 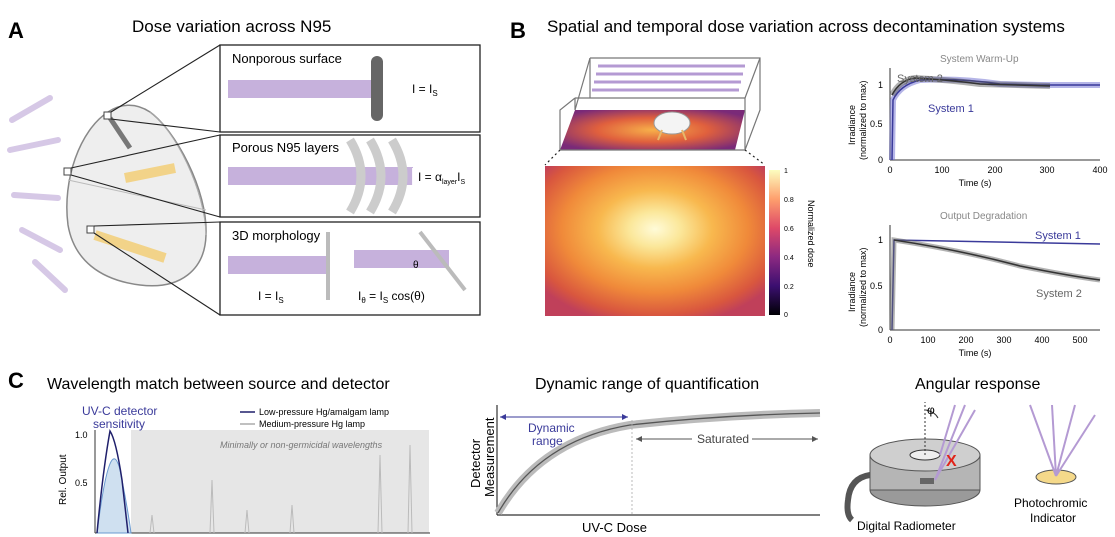 I want to click on nonporous-surface-box: Nonporous surface I = IS, so click(x=350, y=88).